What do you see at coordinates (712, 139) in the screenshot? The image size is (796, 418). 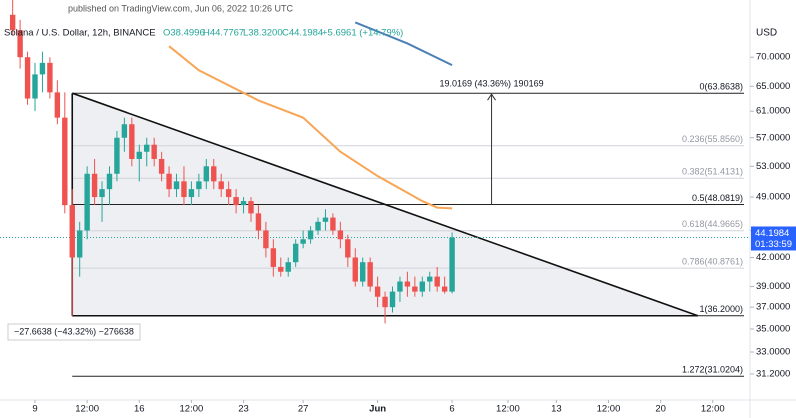 I see `fib-label: 0.236(55.8560)` at bounding box center [712, 139].